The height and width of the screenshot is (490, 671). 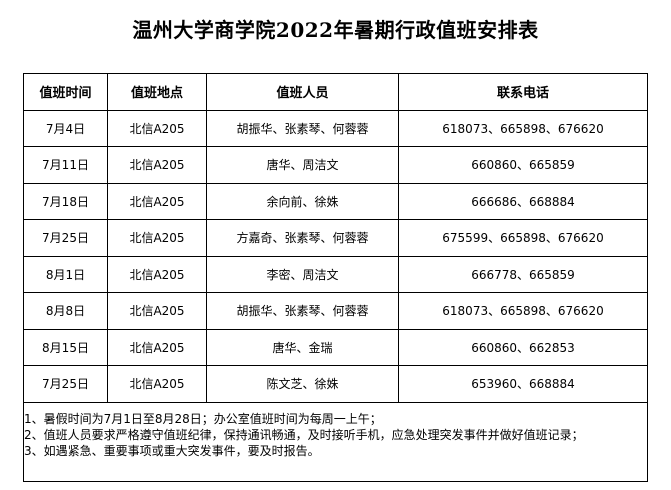 I want to click on cell-phone: 660860、662853, so click(x=523, y=347).